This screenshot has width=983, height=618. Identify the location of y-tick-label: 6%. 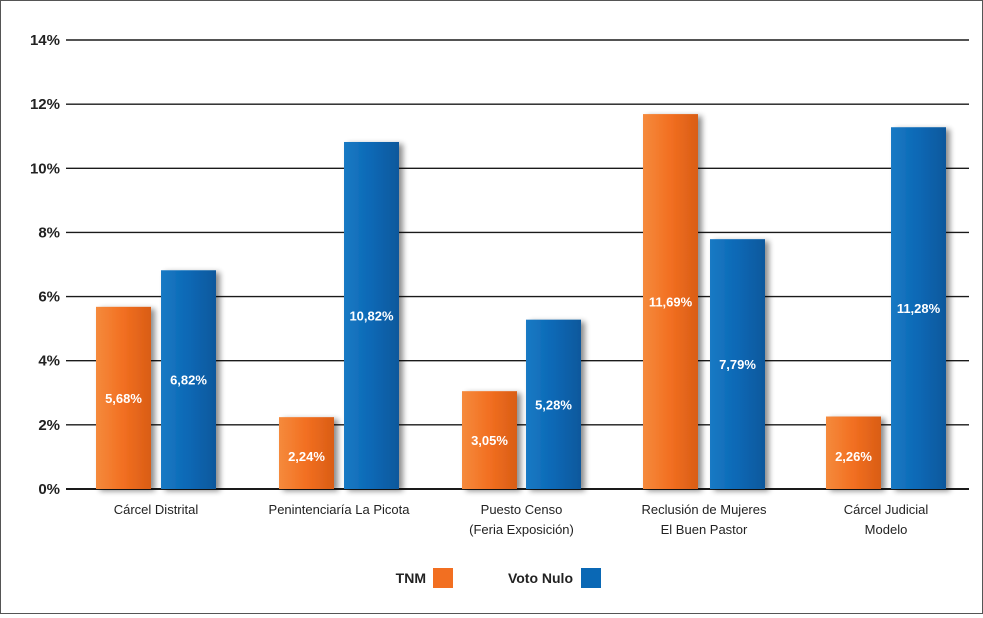
(49, 297).